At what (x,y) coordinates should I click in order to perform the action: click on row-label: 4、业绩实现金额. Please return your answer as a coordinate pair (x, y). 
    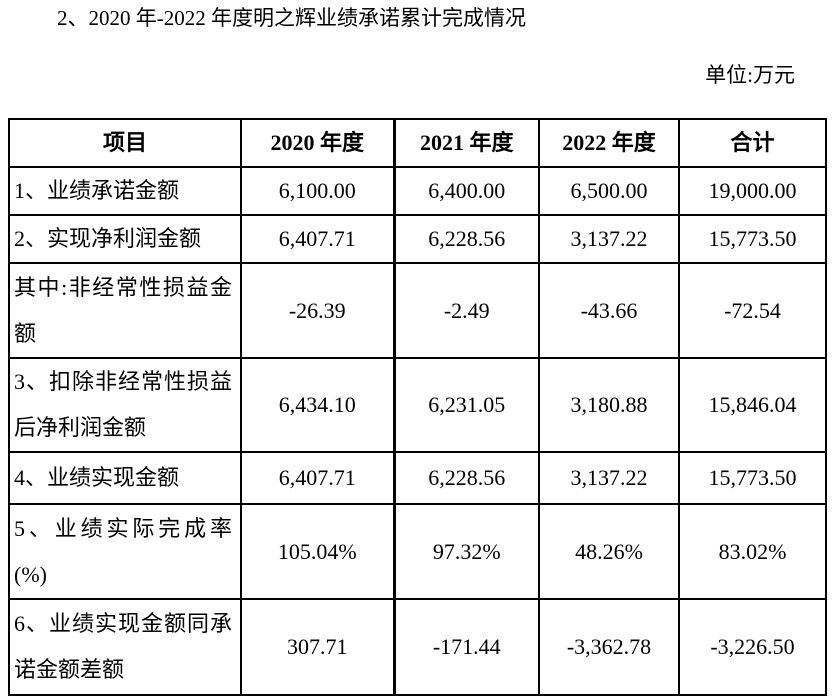
    Looking at the image, I should click on (125, 478).